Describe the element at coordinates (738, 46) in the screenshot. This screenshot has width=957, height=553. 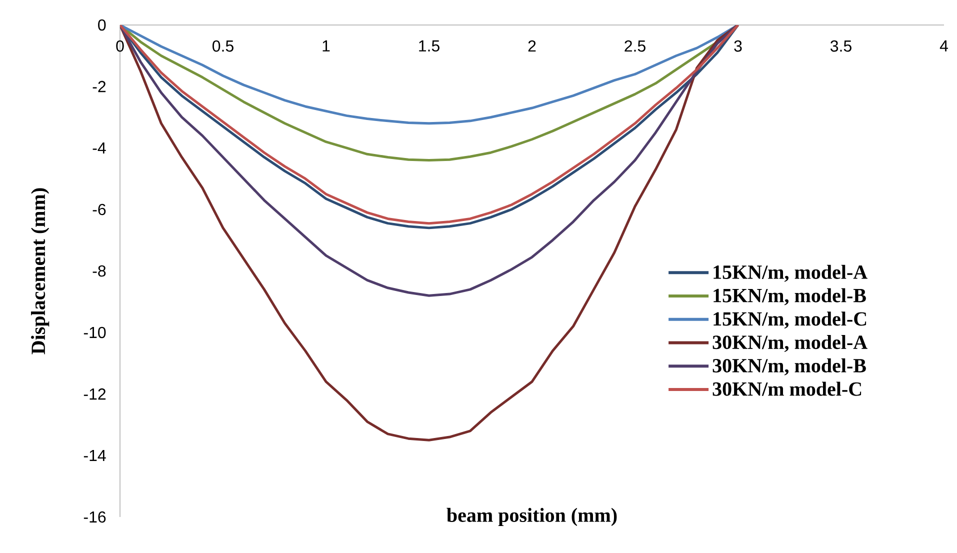
I see `x-tick-label: 3` at that location.